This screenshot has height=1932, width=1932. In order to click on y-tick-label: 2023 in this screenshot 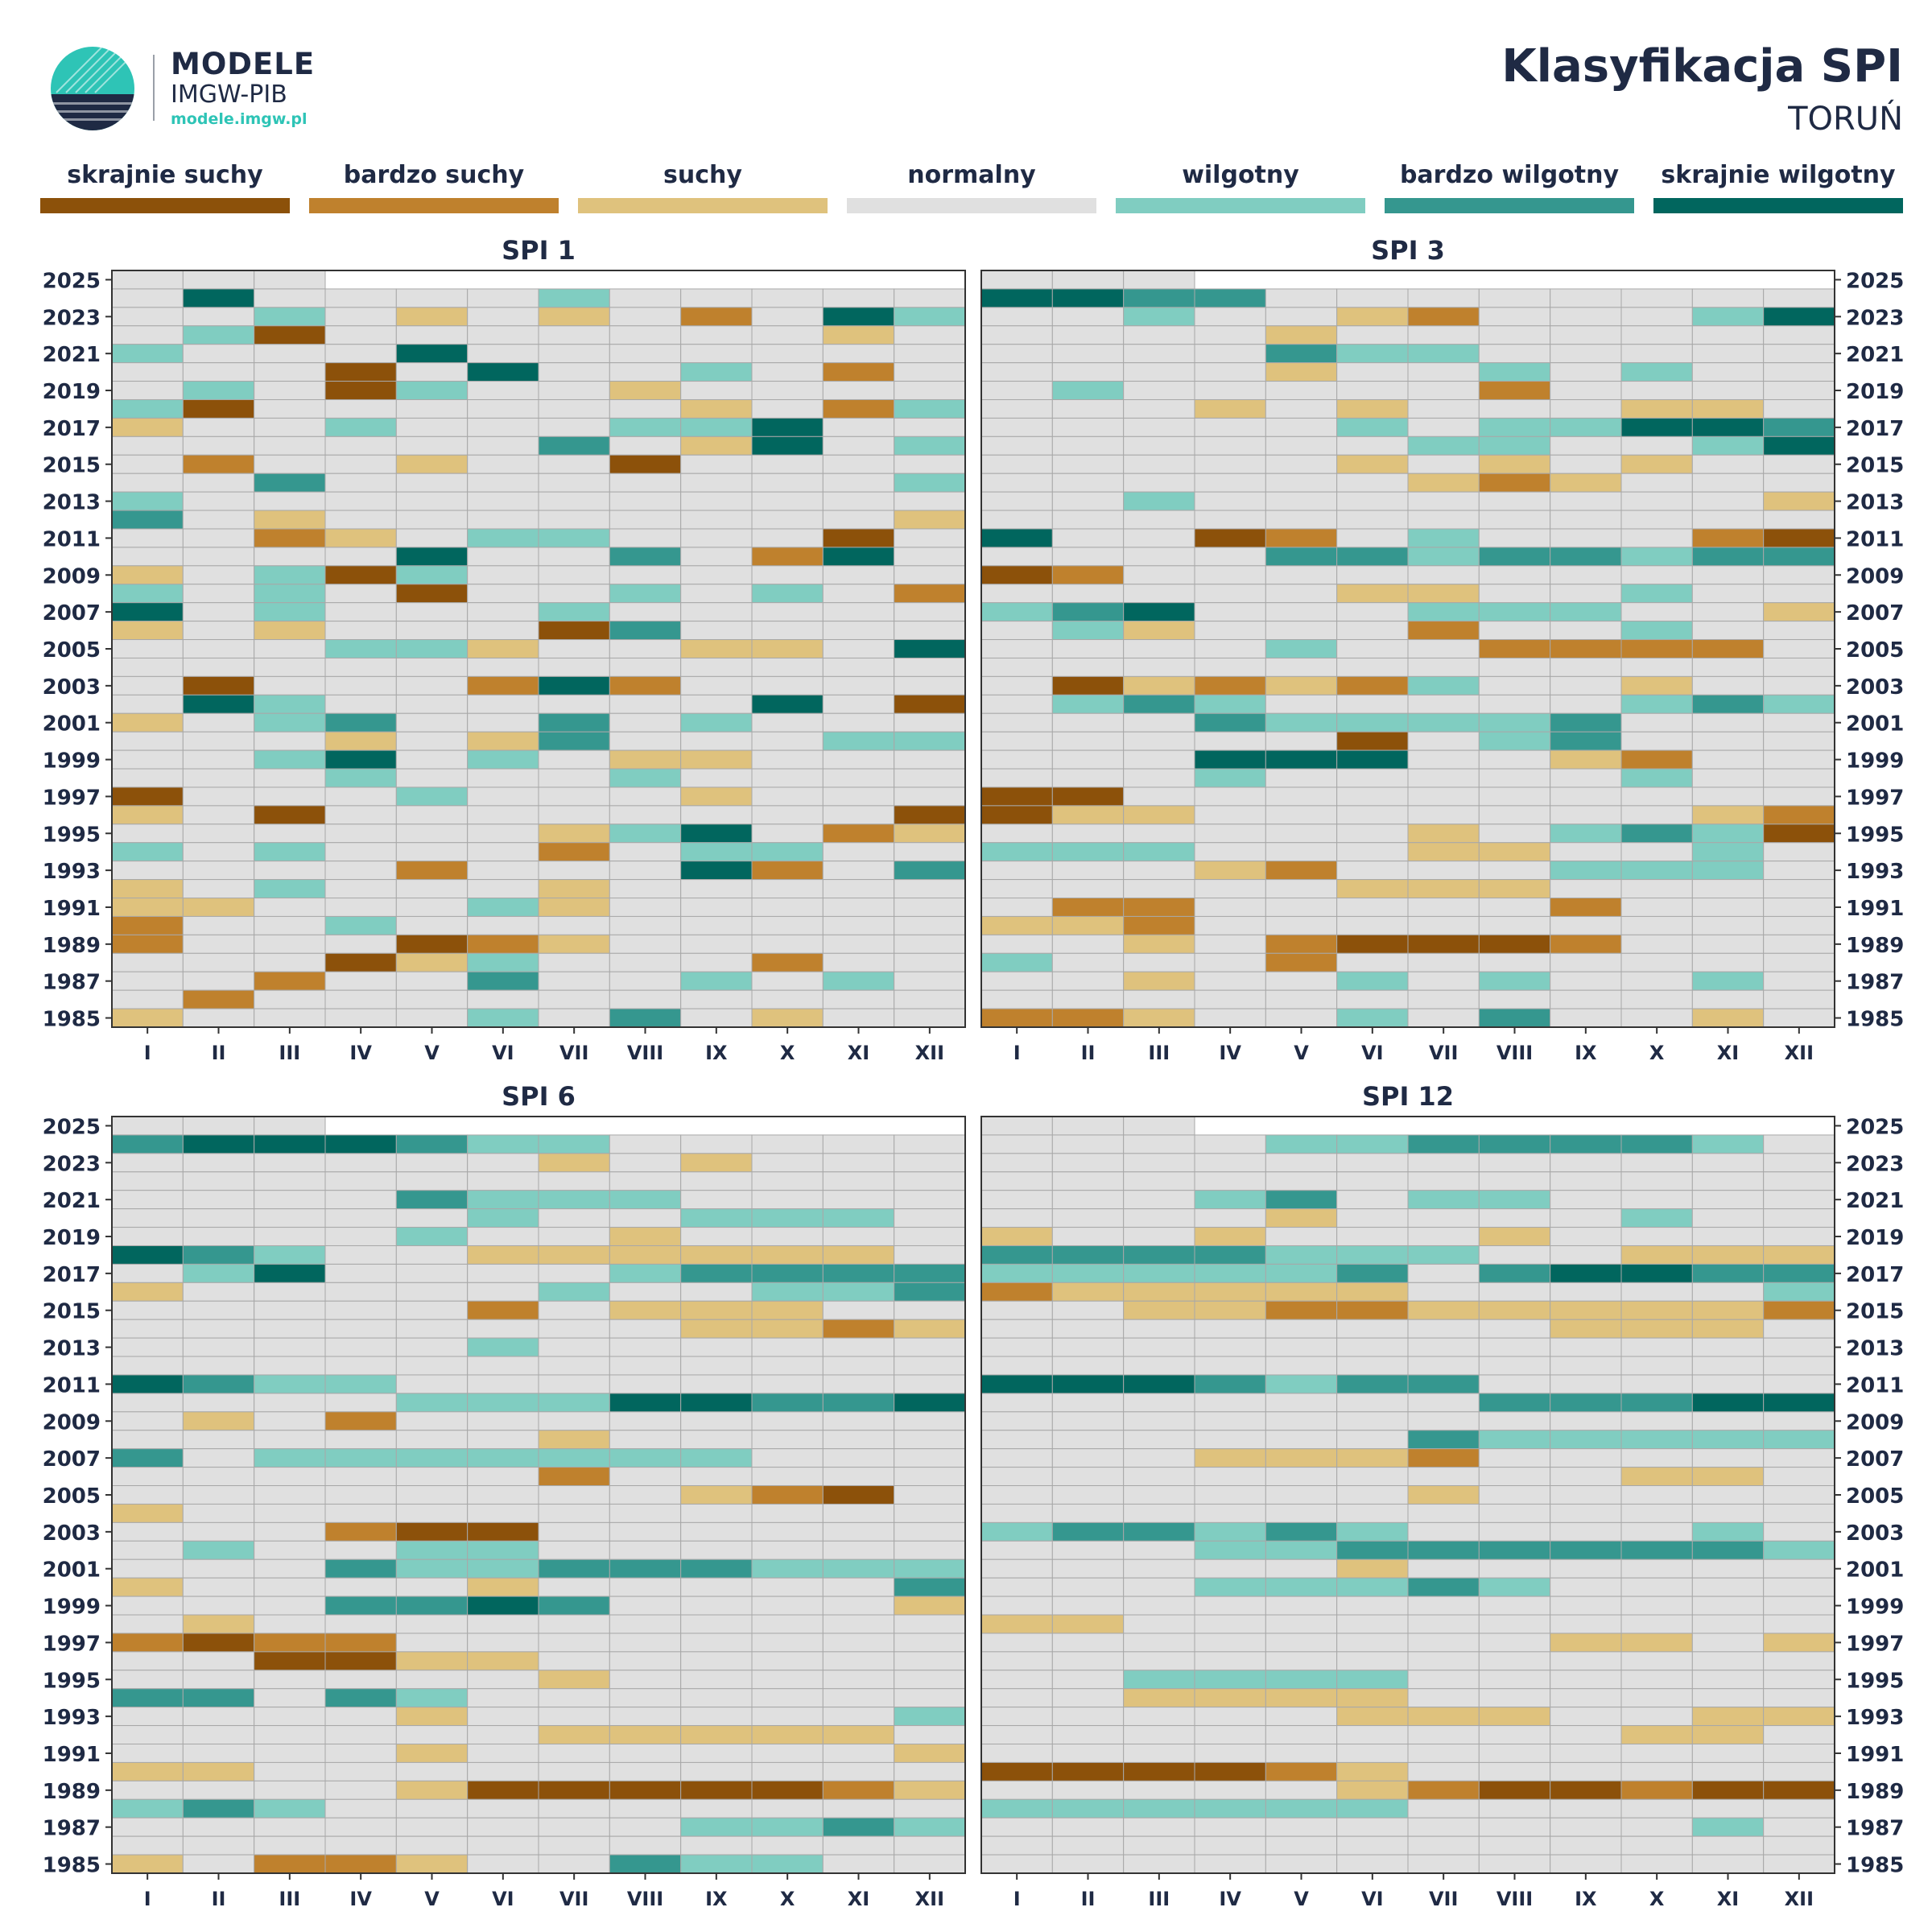, I will do `click(72, 318)`.